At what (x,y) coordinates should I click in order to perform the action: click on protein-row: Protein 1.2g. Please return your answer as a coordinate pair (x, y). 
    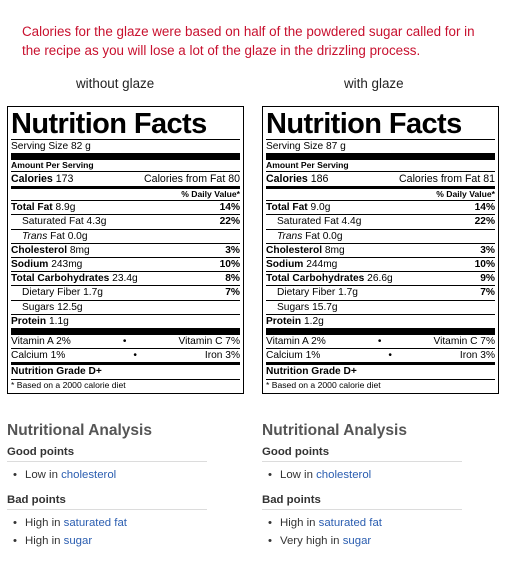
    Looking at the image, I should click on (380, 320).